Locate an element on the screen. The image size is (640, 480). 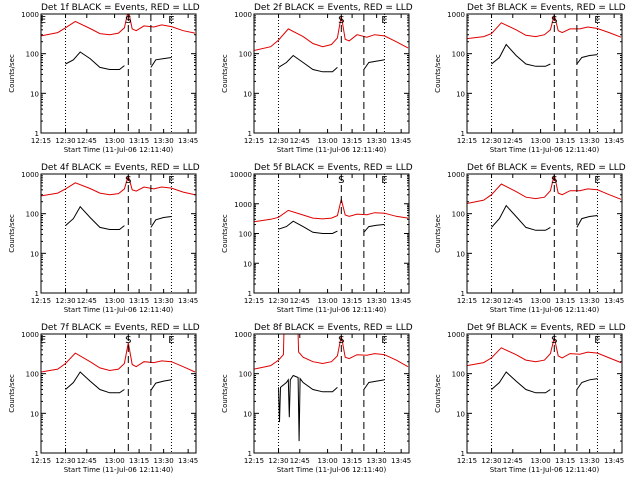
panel-title: Det 6f BLACK = Events, RED = LLD is located at coordinates (546, 168).